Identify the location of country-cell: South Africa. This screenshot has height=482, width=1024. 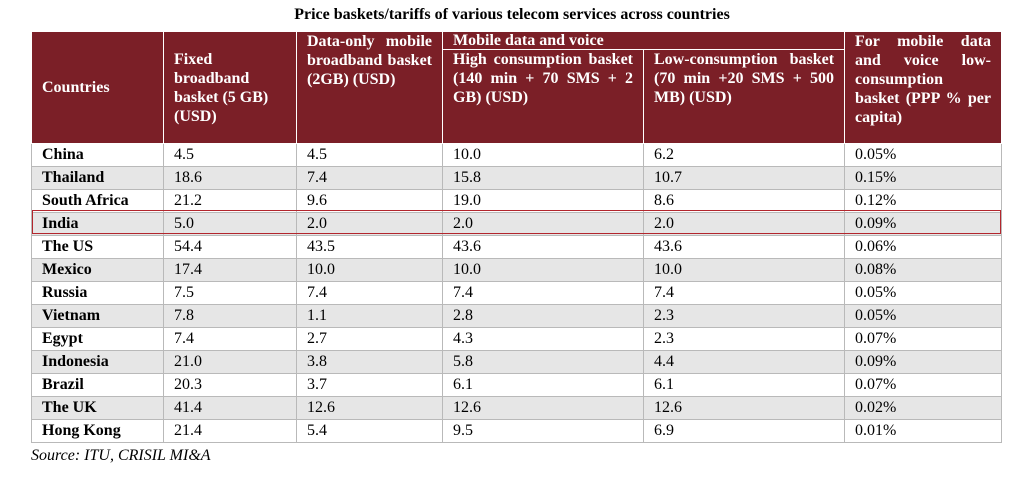
(97, 201).